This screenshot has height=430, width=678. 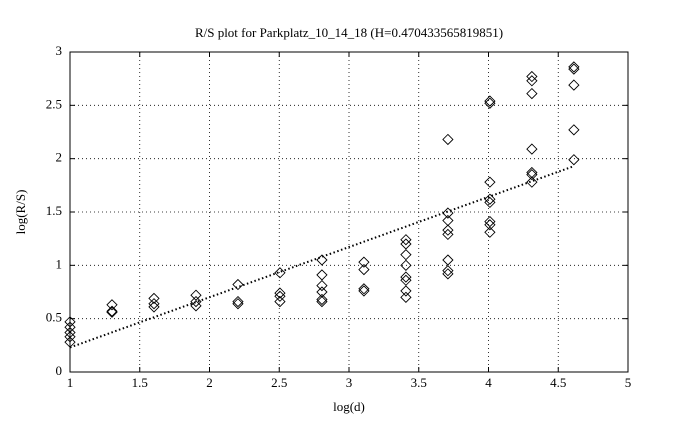 What do you see at coordinates (59, 370) in the screenshot?
I see `y-tick-label: 0` at bounding box center [59, 370].